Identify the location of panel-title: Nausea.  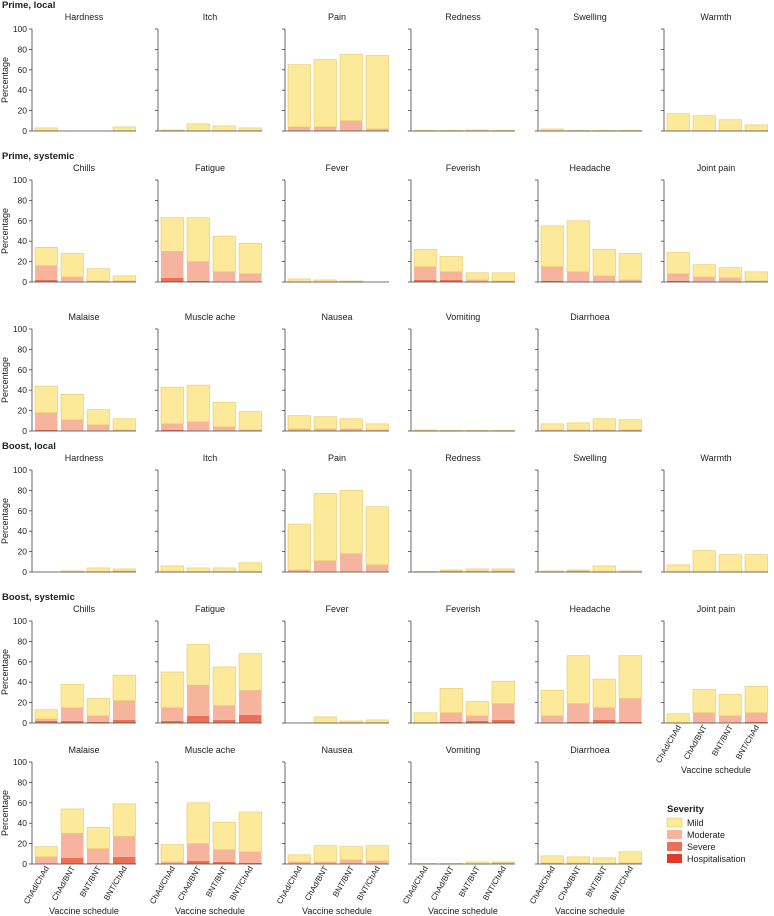
(336, 317).